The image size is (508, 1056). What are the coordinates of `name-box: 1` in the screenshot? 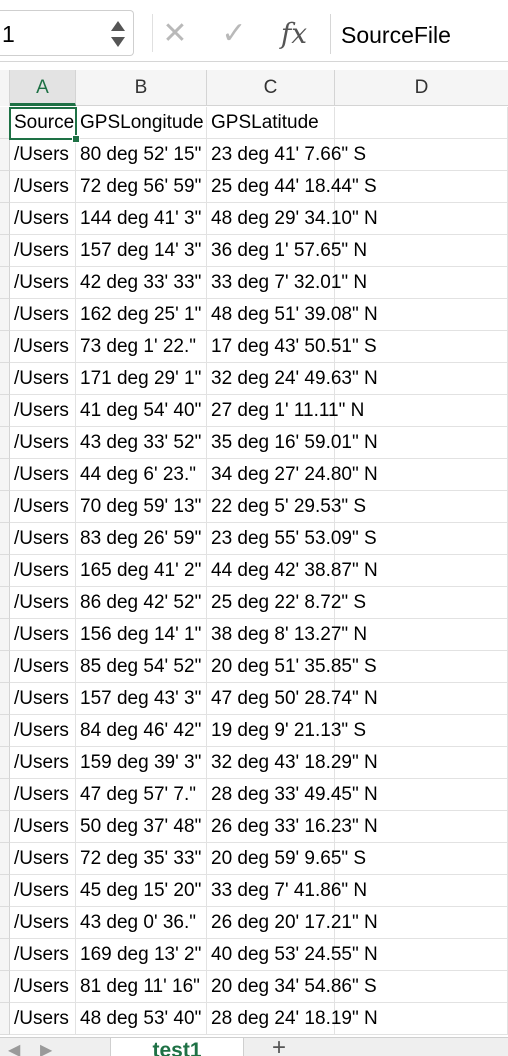 It's located at (67, 33).